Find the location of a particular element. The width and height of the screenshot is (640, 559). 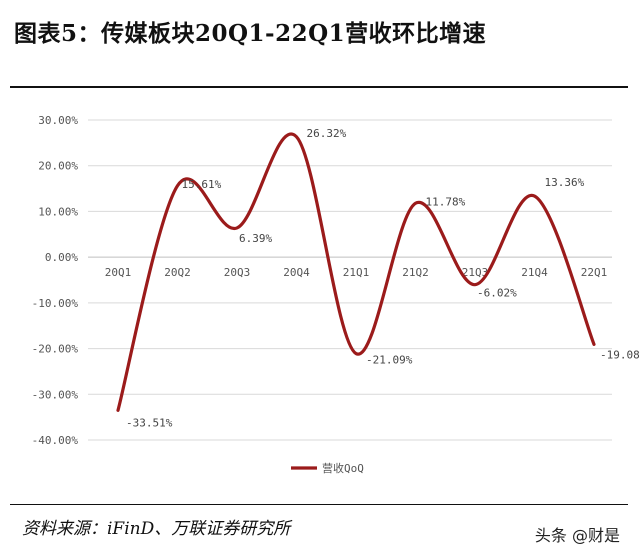

footer-rule is located at coordinates (319, 504).